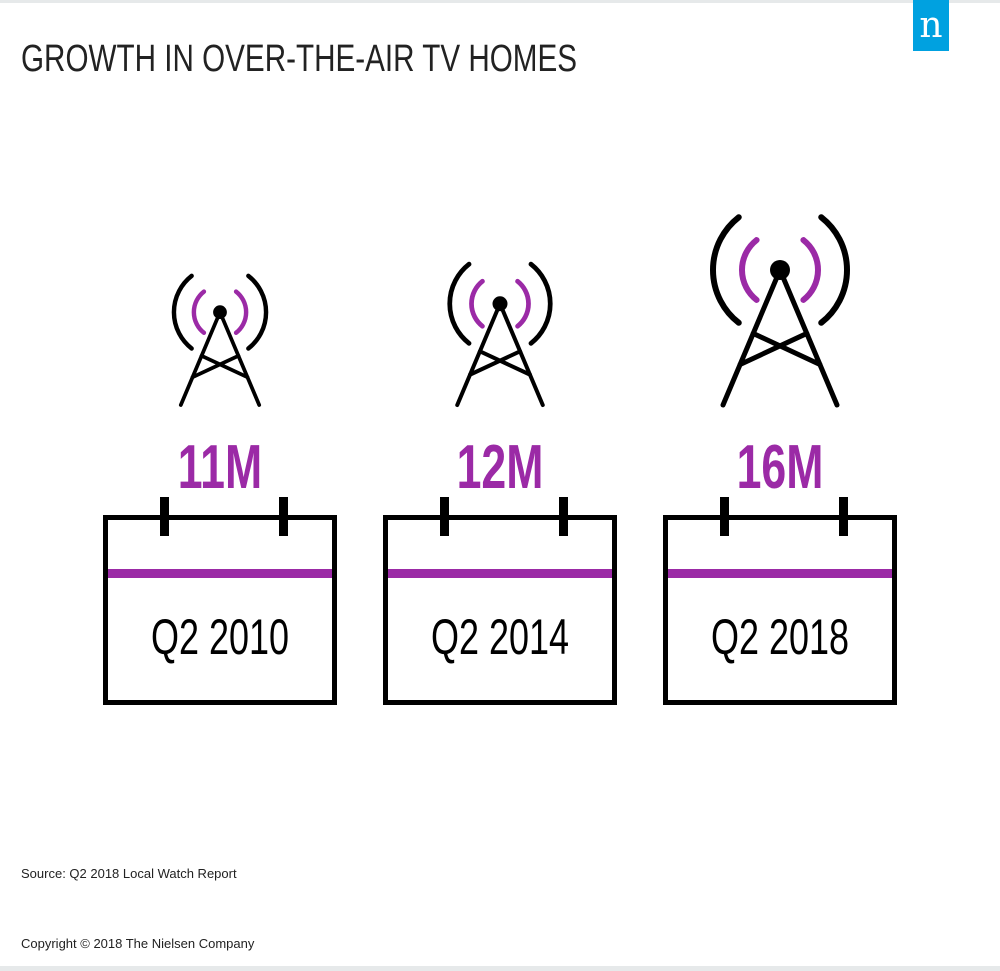  I want to click on tower-group: 11M Q2 2010, so click(220, 489).